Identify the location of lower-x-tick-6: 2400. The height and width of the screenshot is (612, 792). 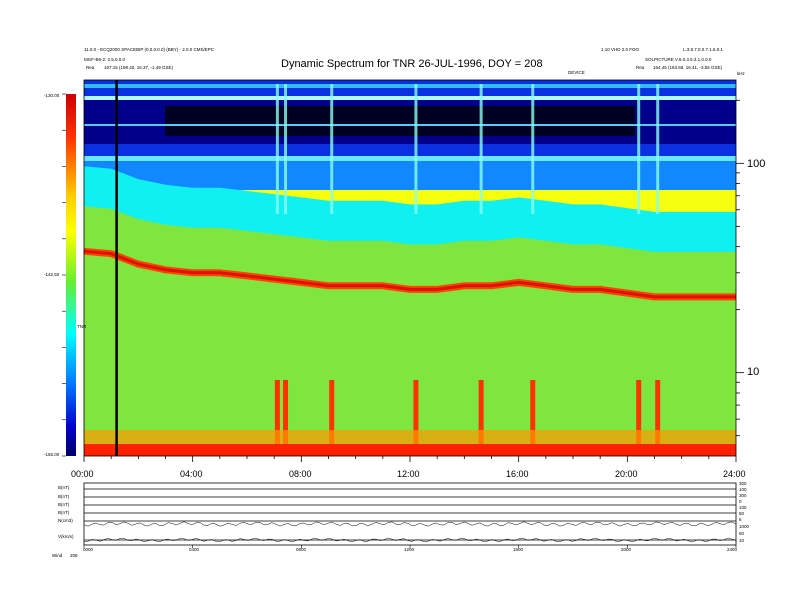
(732, 549).